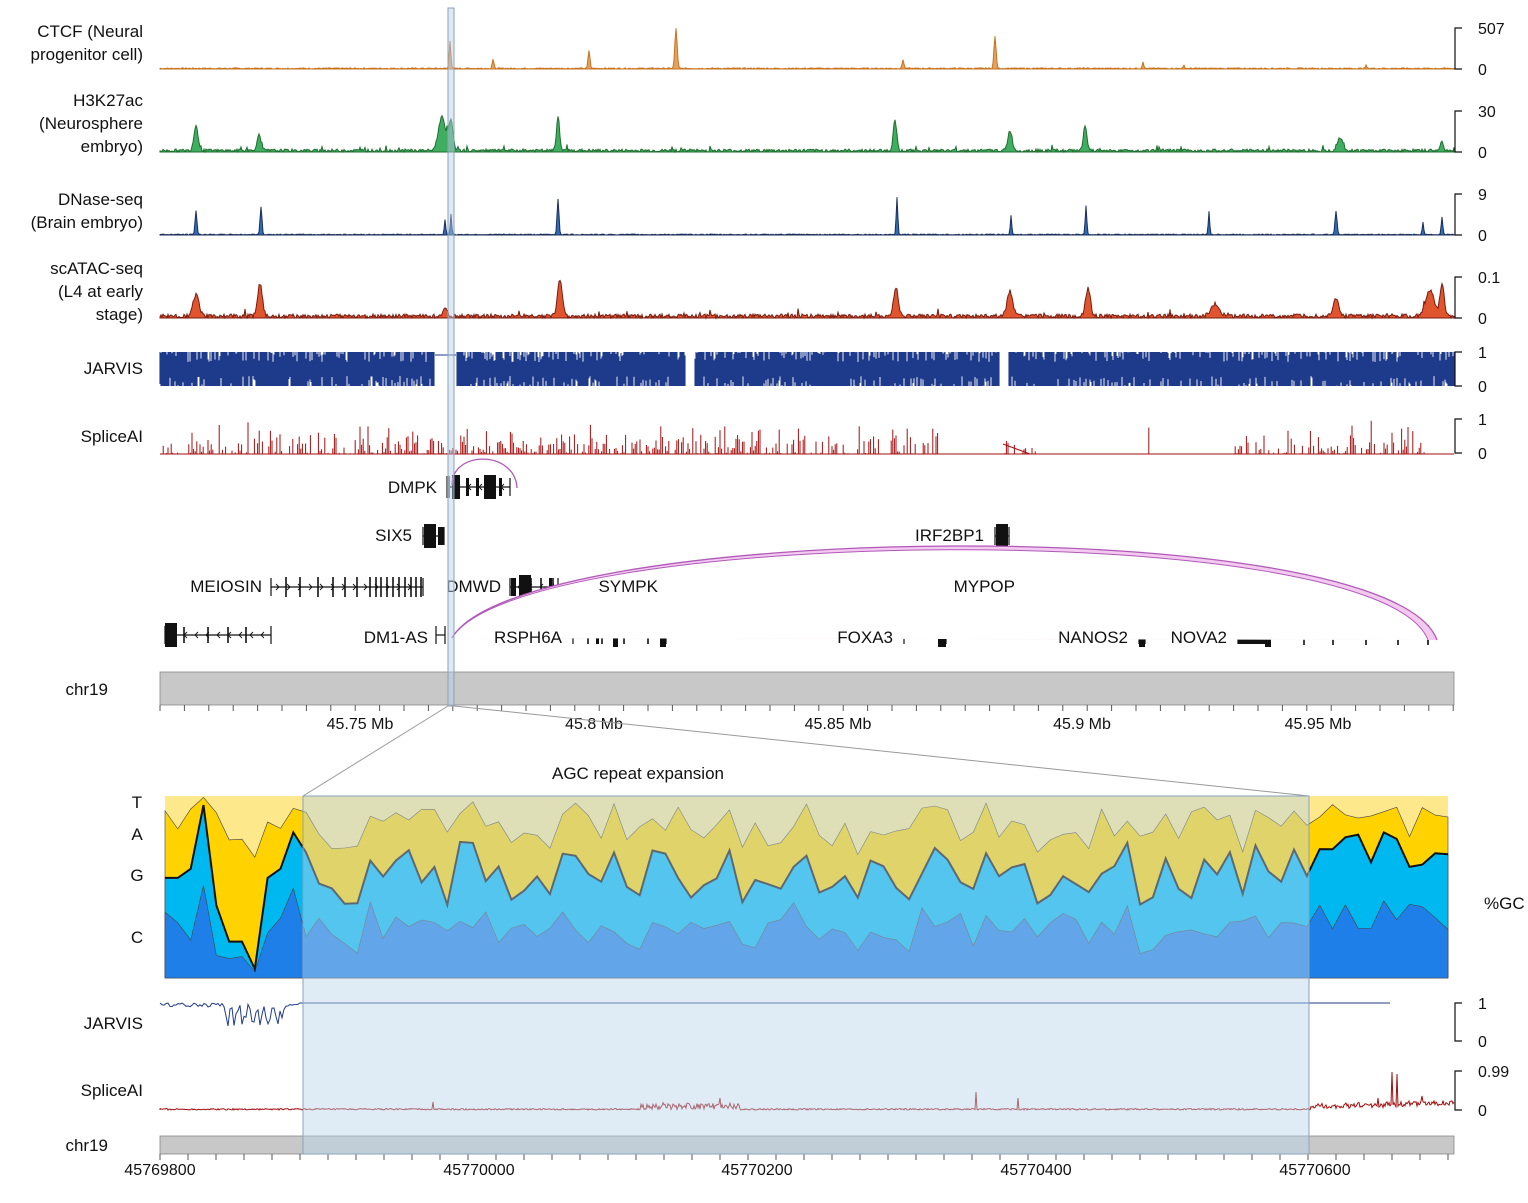 The width and height of the screenshot is (1528, 1203). I want to click on zoom-spliceai-label: SpliceAI, so click(112, 1090).